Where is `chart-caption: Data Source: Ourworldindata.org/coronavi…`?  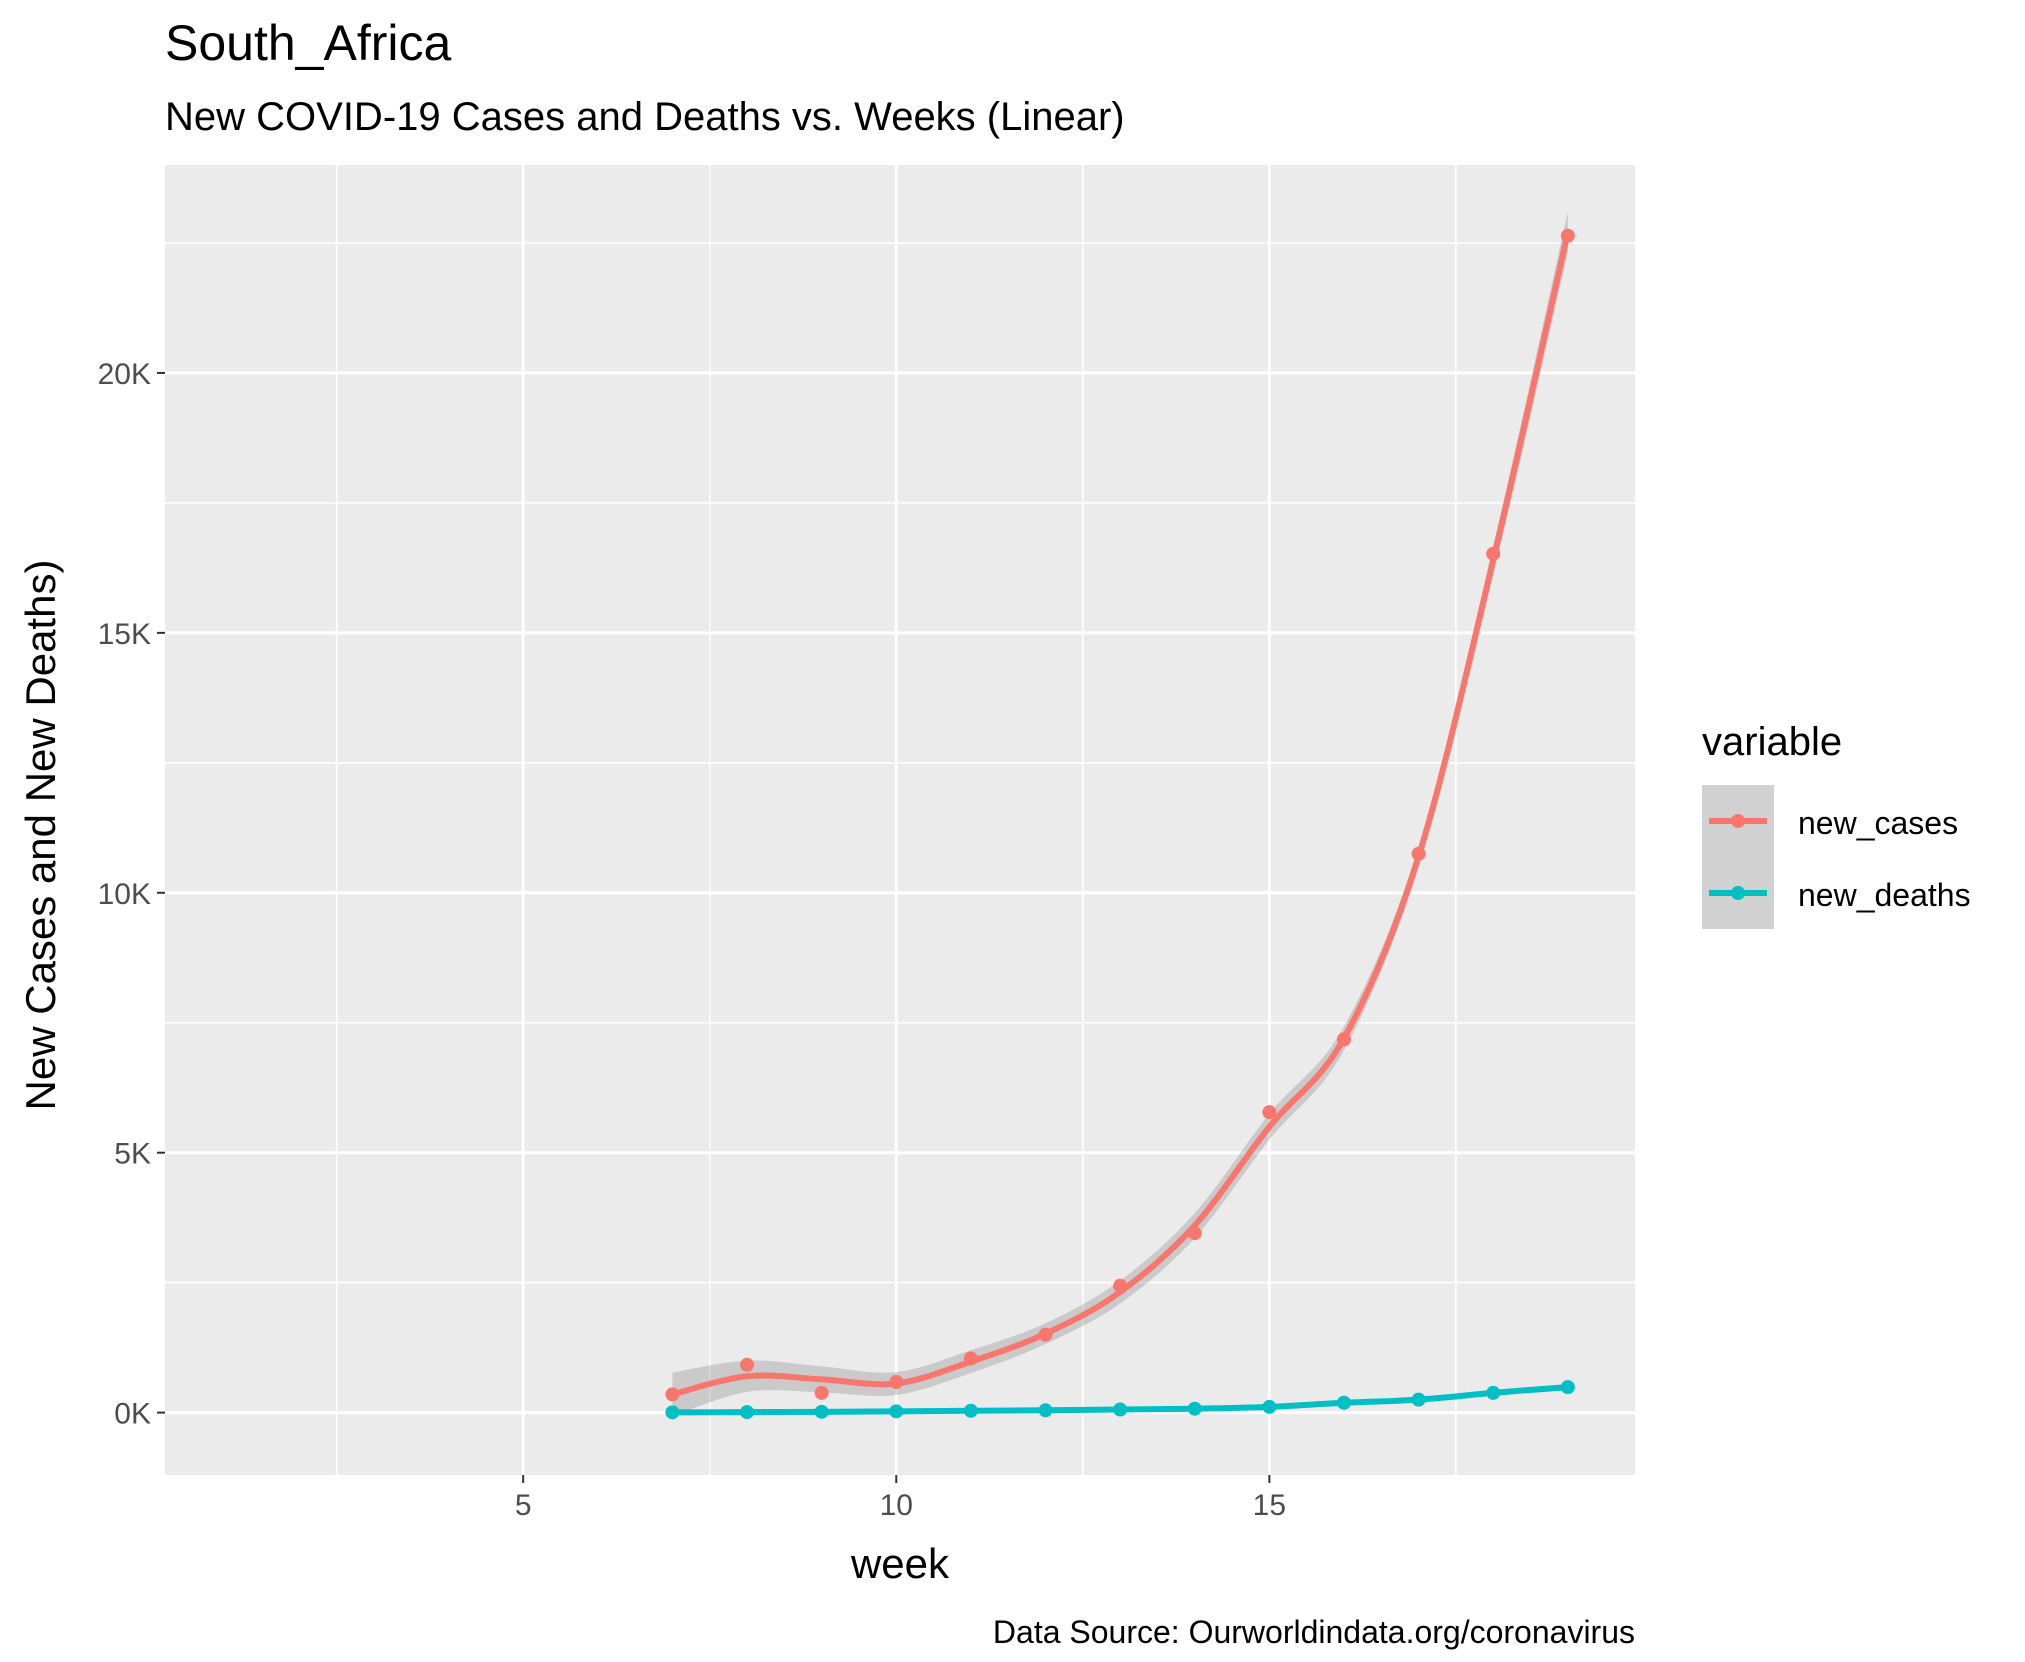 chart-caption: Data Source: Ourworldindata.org/coronavi… is located at coordinates (1314, 1632).